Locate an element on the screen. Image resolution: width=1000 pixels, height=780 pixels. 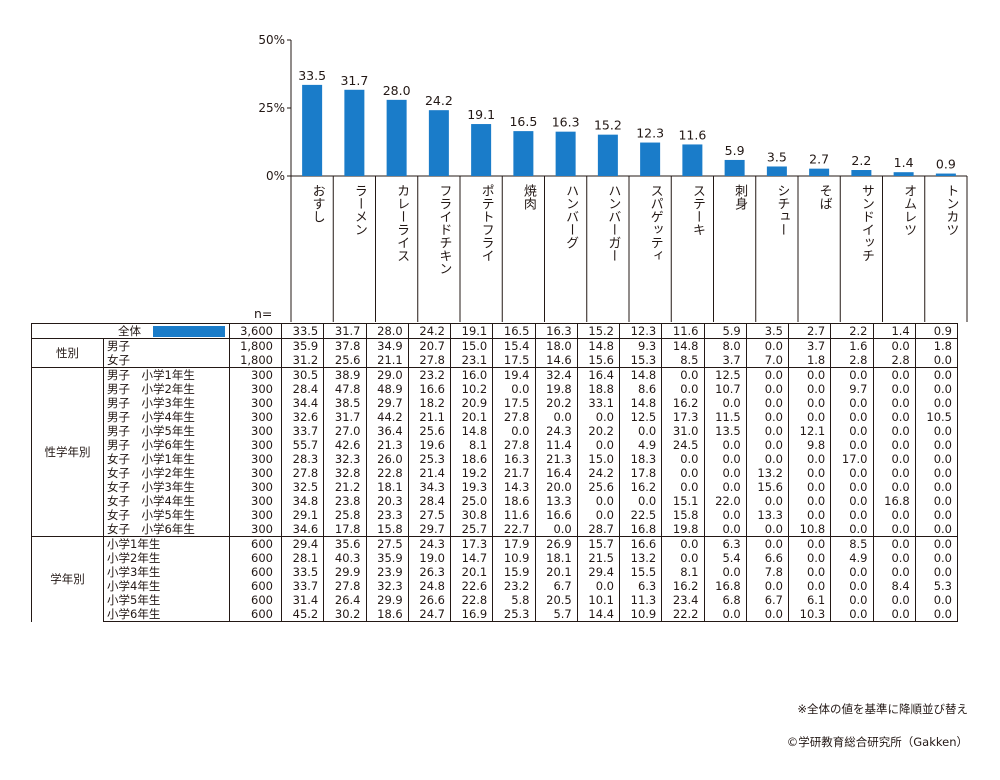
table-cell: 35.9 is located at coordinates (302, 345).